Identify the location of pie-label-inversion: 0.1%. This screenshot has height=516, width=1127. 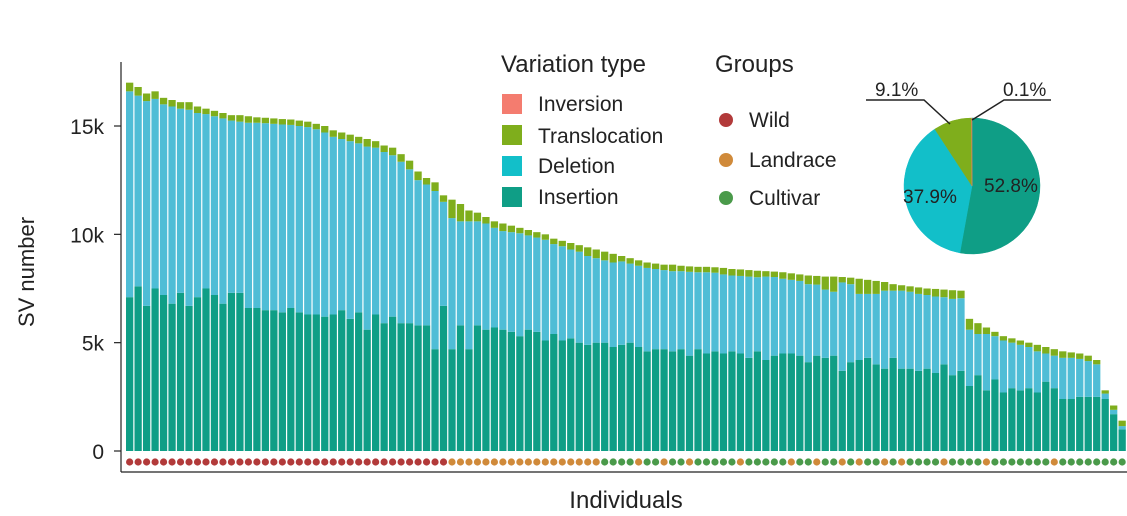
(1024, 90).